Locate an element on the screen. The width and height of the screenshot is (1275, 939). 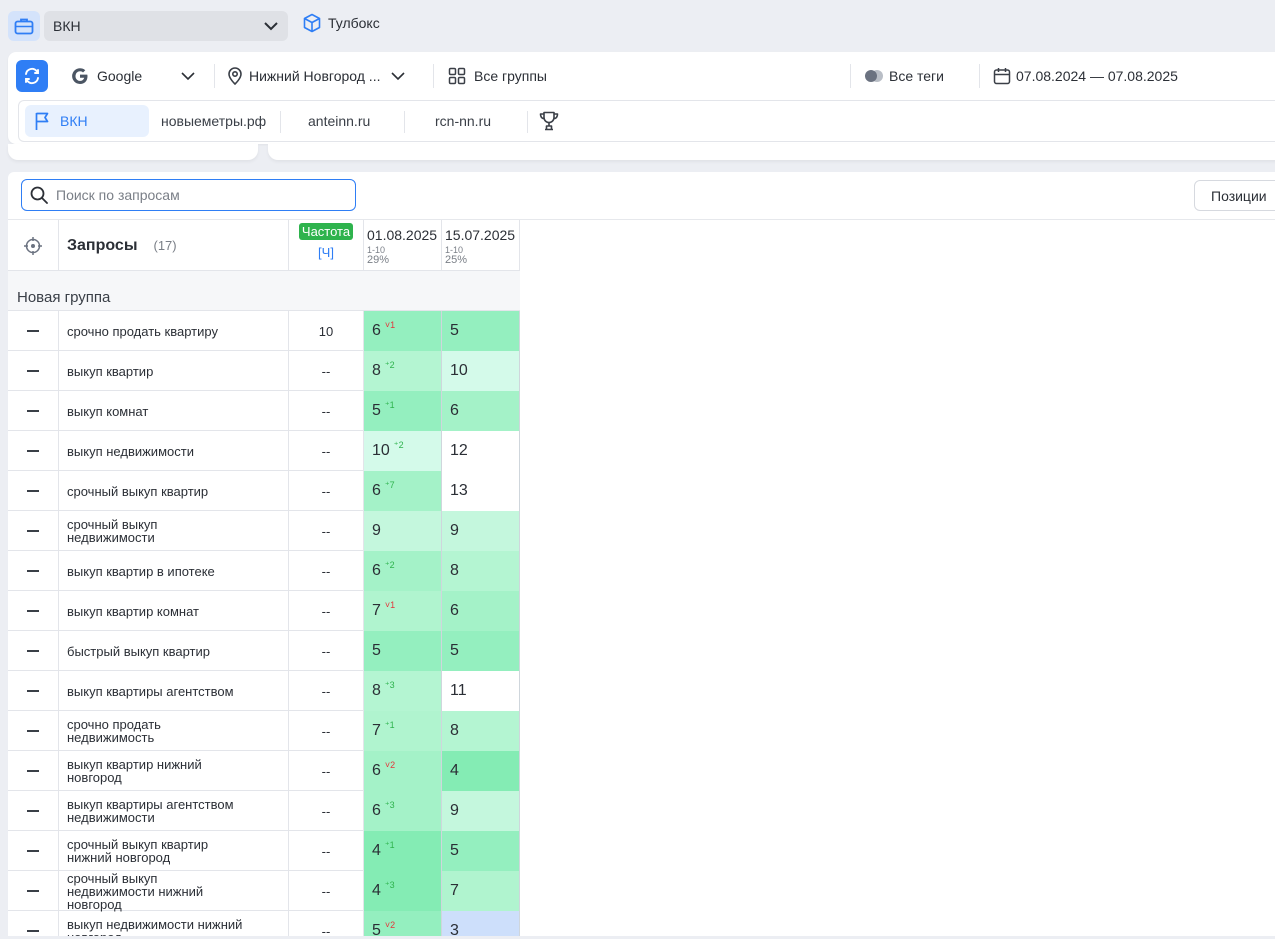
table-row: выкуп квартиры агентством -- 8 ⁺3 11 is located at coordinates (264, 691).